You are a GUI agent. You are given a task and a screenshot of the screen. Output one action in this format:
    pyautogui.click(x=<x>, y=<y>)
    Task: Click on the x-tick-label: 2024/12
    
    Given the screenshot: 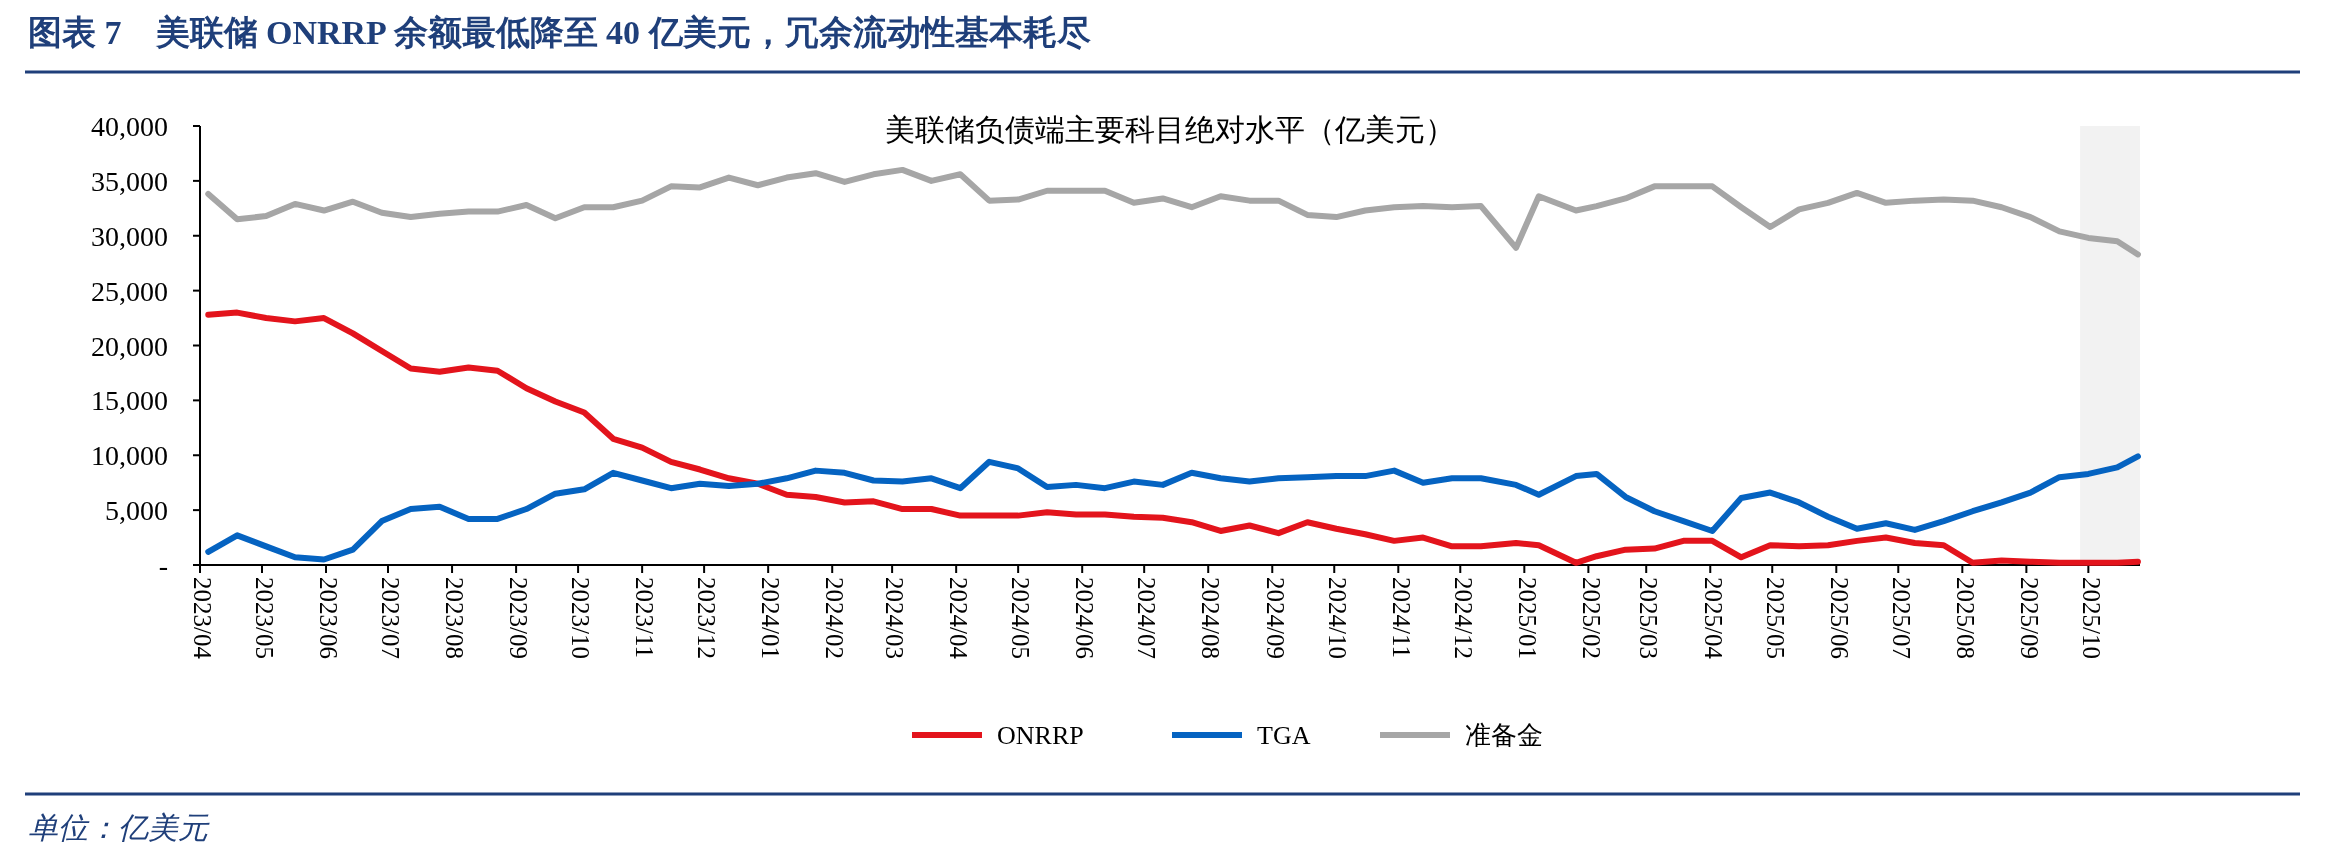 What is the action you would take?
    pyautogui.click(x=1463, y=618)
    